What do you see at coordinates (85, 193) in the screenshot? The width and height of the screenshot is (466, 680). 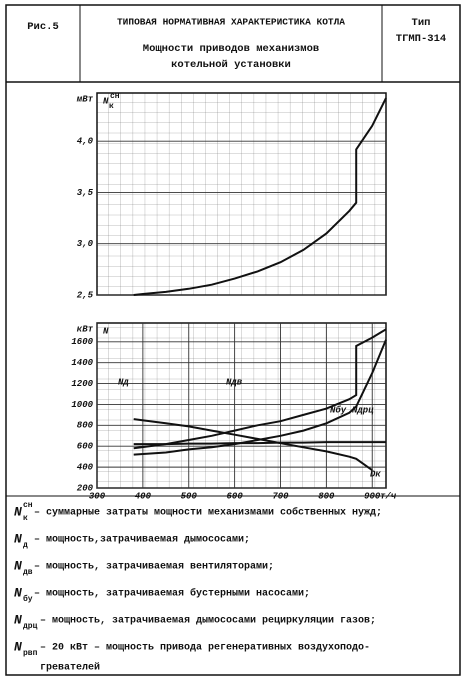 I see `y-tick-label: 3,5` at bounding box center [85, 193].